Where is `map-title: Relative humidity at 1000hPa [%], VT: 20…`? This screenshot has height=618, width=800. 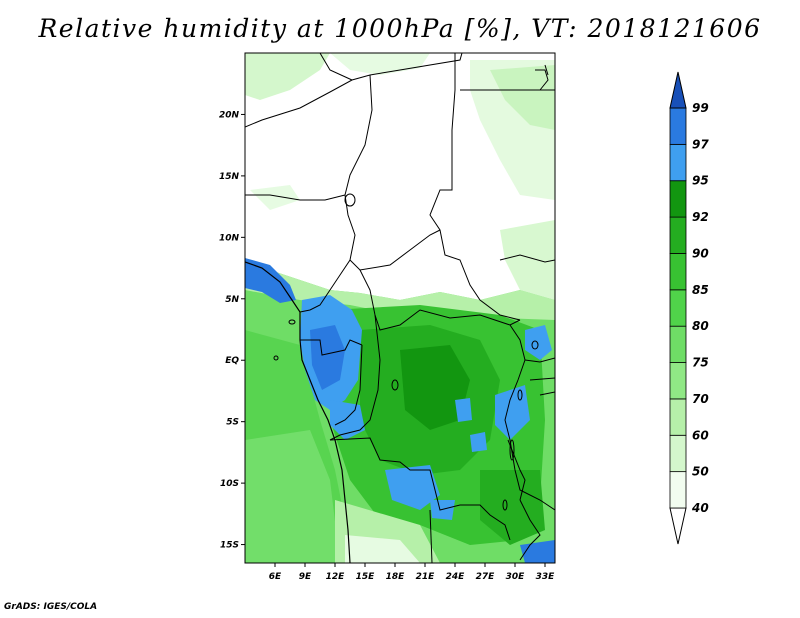 map-title: Relative humidity at 1000hPa [%], VT: 20… is located at coordinates (400, 28).